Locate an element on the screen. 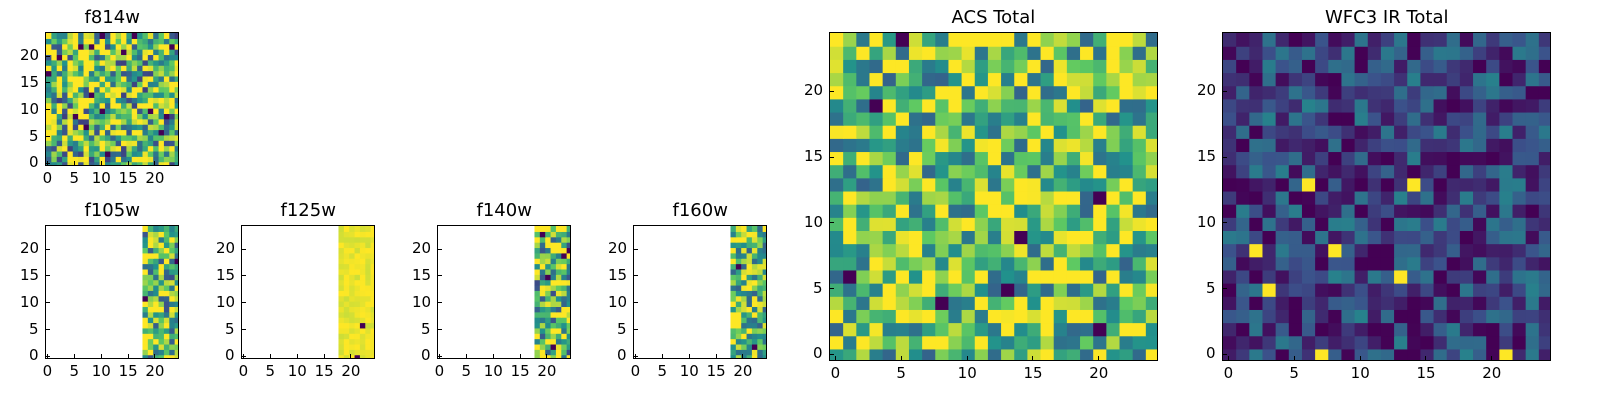 The width and height of the screenshot is (1600, 400). y-tick-mark is located at coordinates (47, 330).